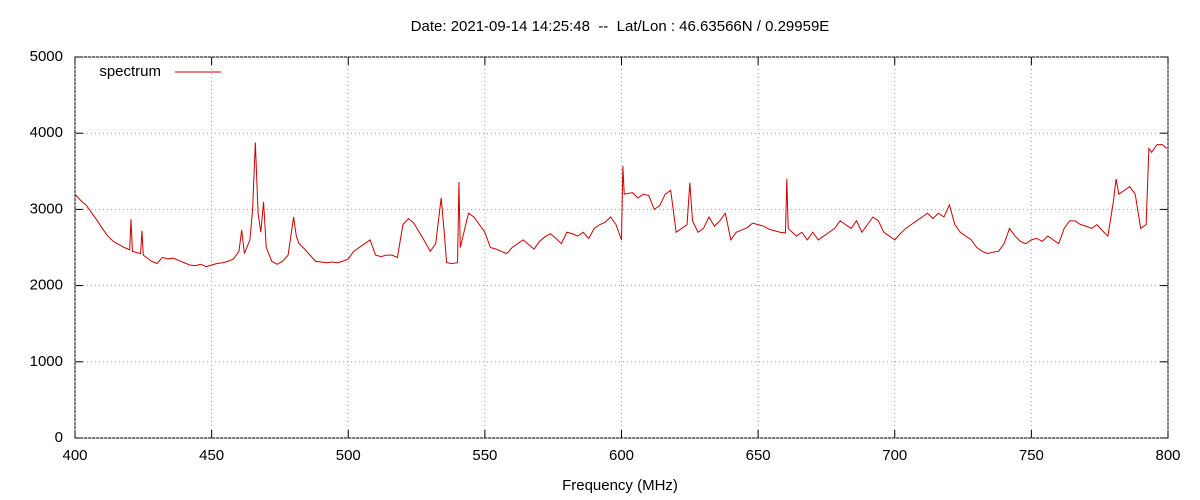 This screenshot has width=1200, height=500. I want to click on x-tick-label: 550, so click(484, 455).